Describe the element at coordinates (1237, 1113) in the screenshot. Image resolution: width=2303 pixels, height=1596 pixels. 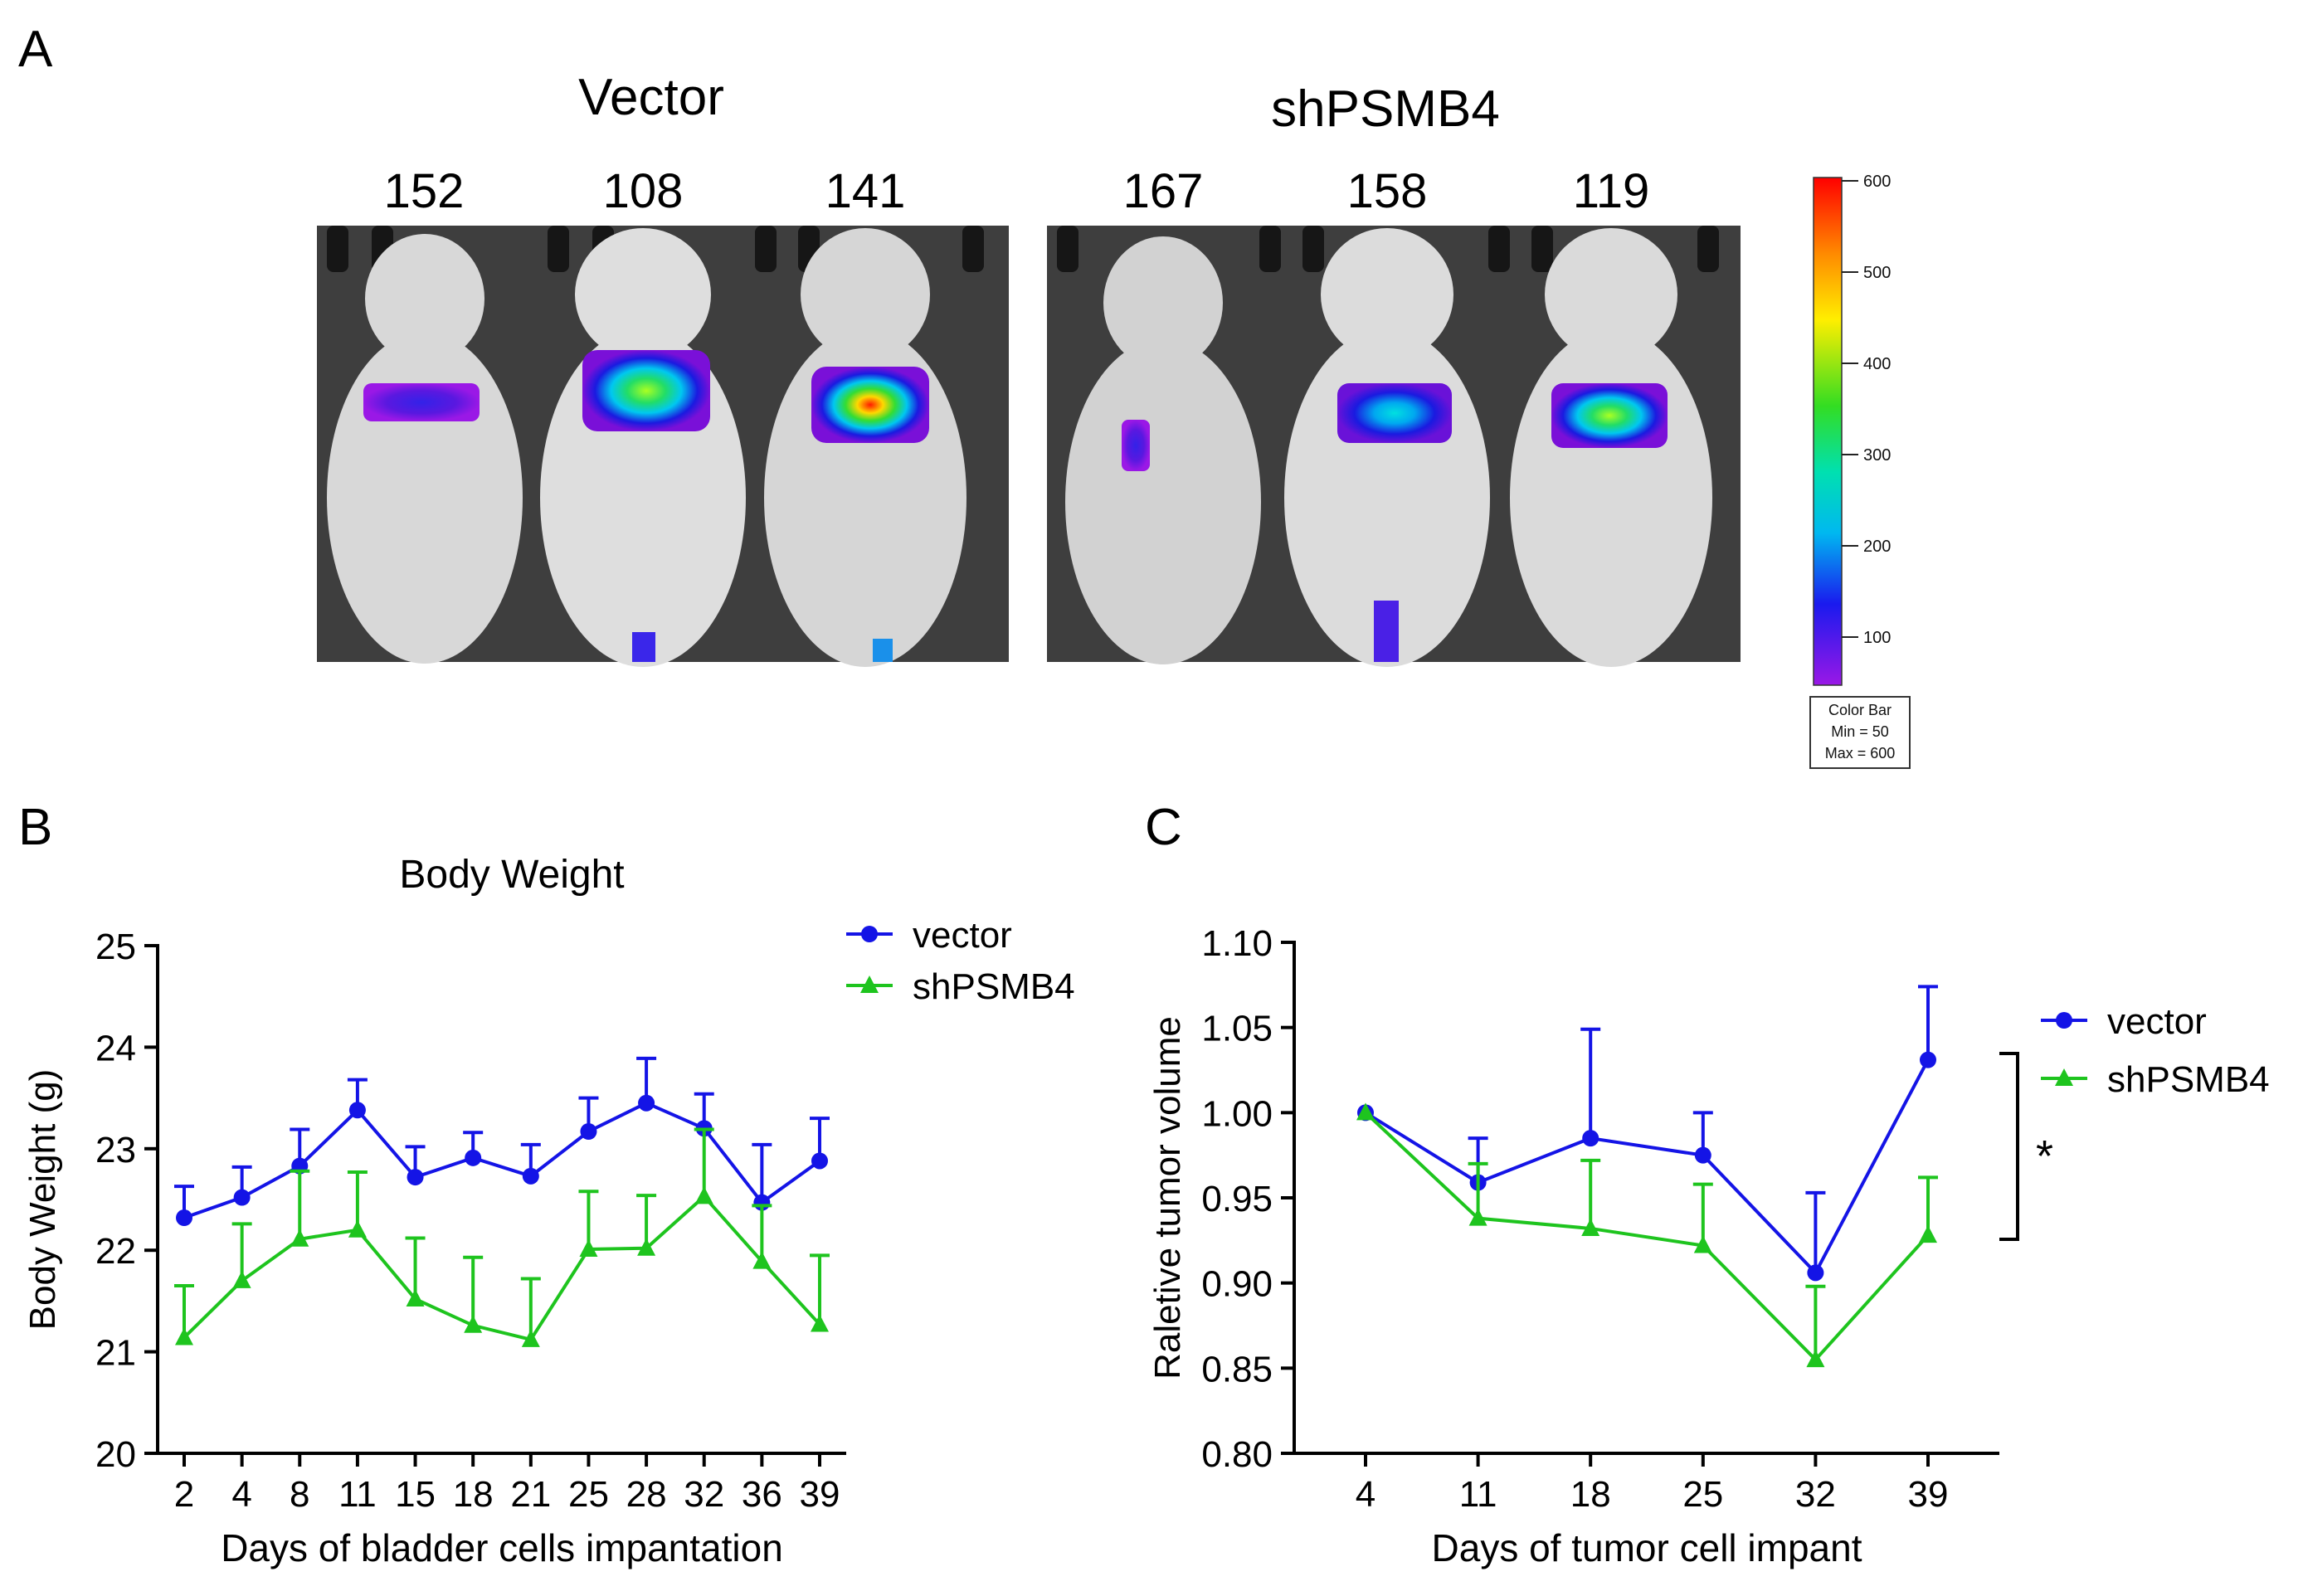
I see `y-tick-label: 1.00` at that location.